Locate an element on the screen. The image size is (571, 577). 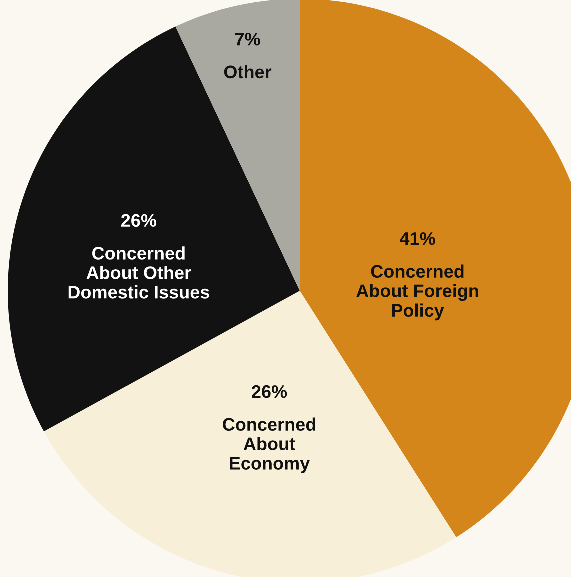
data-label: 41% is located at coordinates (418, 239).